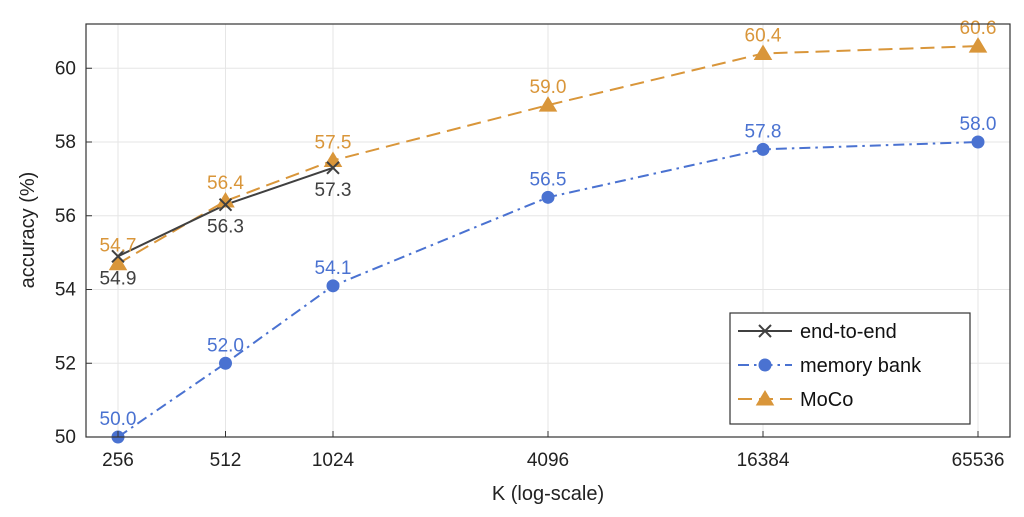  I want to click on x-tick-label: 256, so click(118, 460).